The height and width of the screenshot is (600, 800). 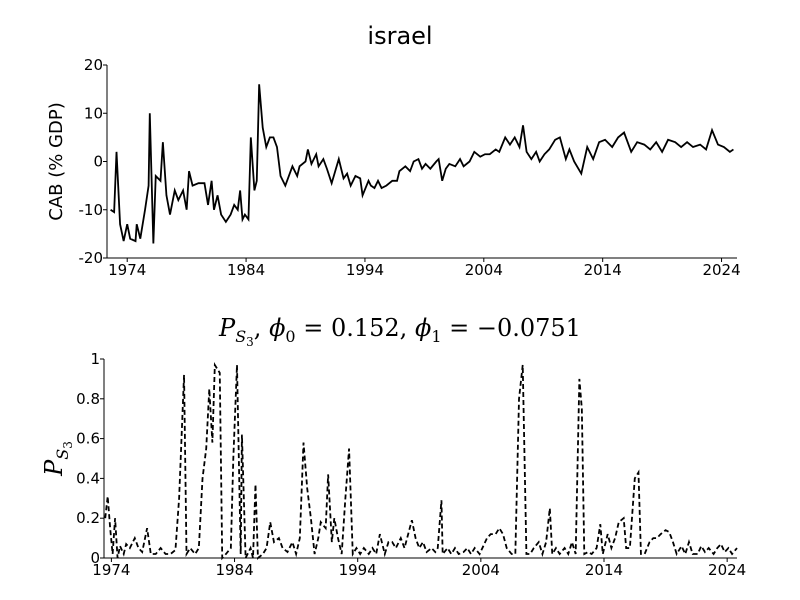 I want to click on y-tick-label: 0.2, so click(x=88, y=518).